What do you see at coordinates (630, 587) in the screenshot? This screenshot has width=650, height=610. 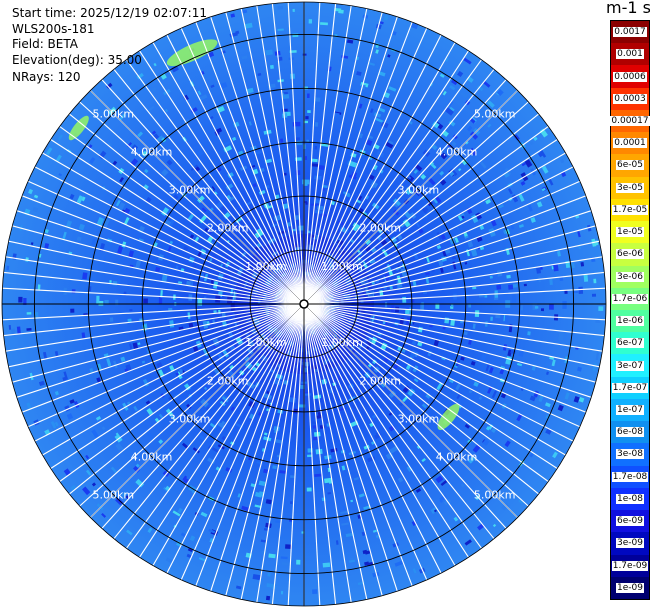 I see `colorbar-tick-label: 1e-09` at bounding box center [630, 587].